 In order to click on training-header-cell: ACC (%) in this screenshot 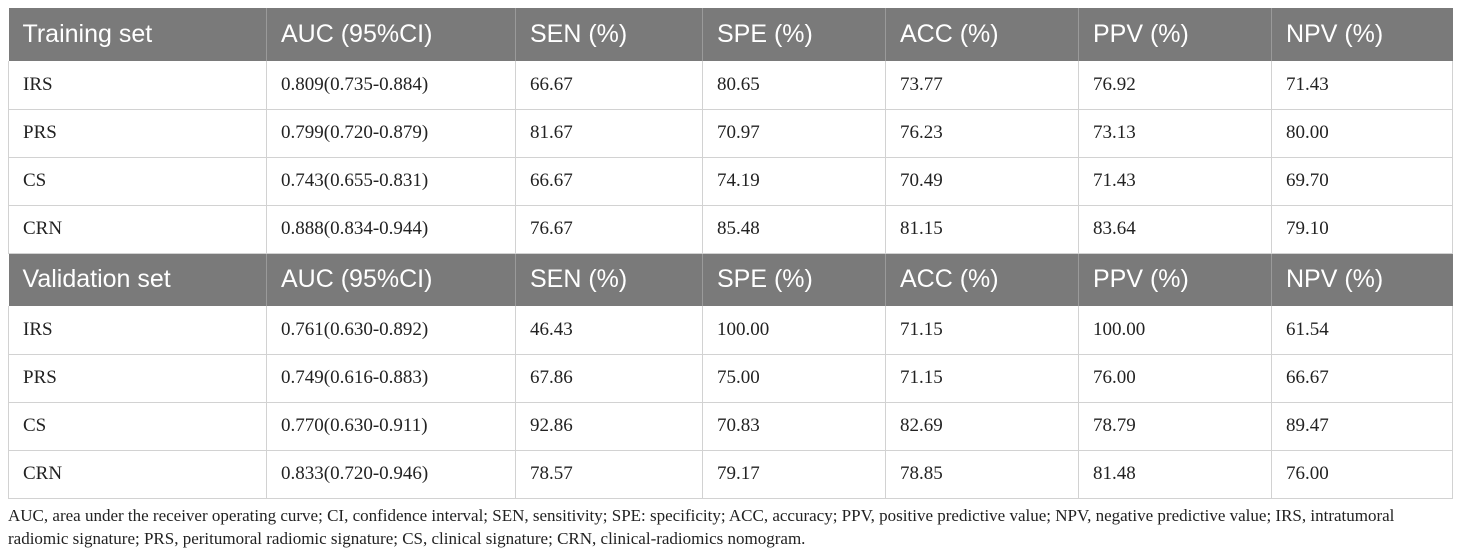, I will do `click(982, 34)`.